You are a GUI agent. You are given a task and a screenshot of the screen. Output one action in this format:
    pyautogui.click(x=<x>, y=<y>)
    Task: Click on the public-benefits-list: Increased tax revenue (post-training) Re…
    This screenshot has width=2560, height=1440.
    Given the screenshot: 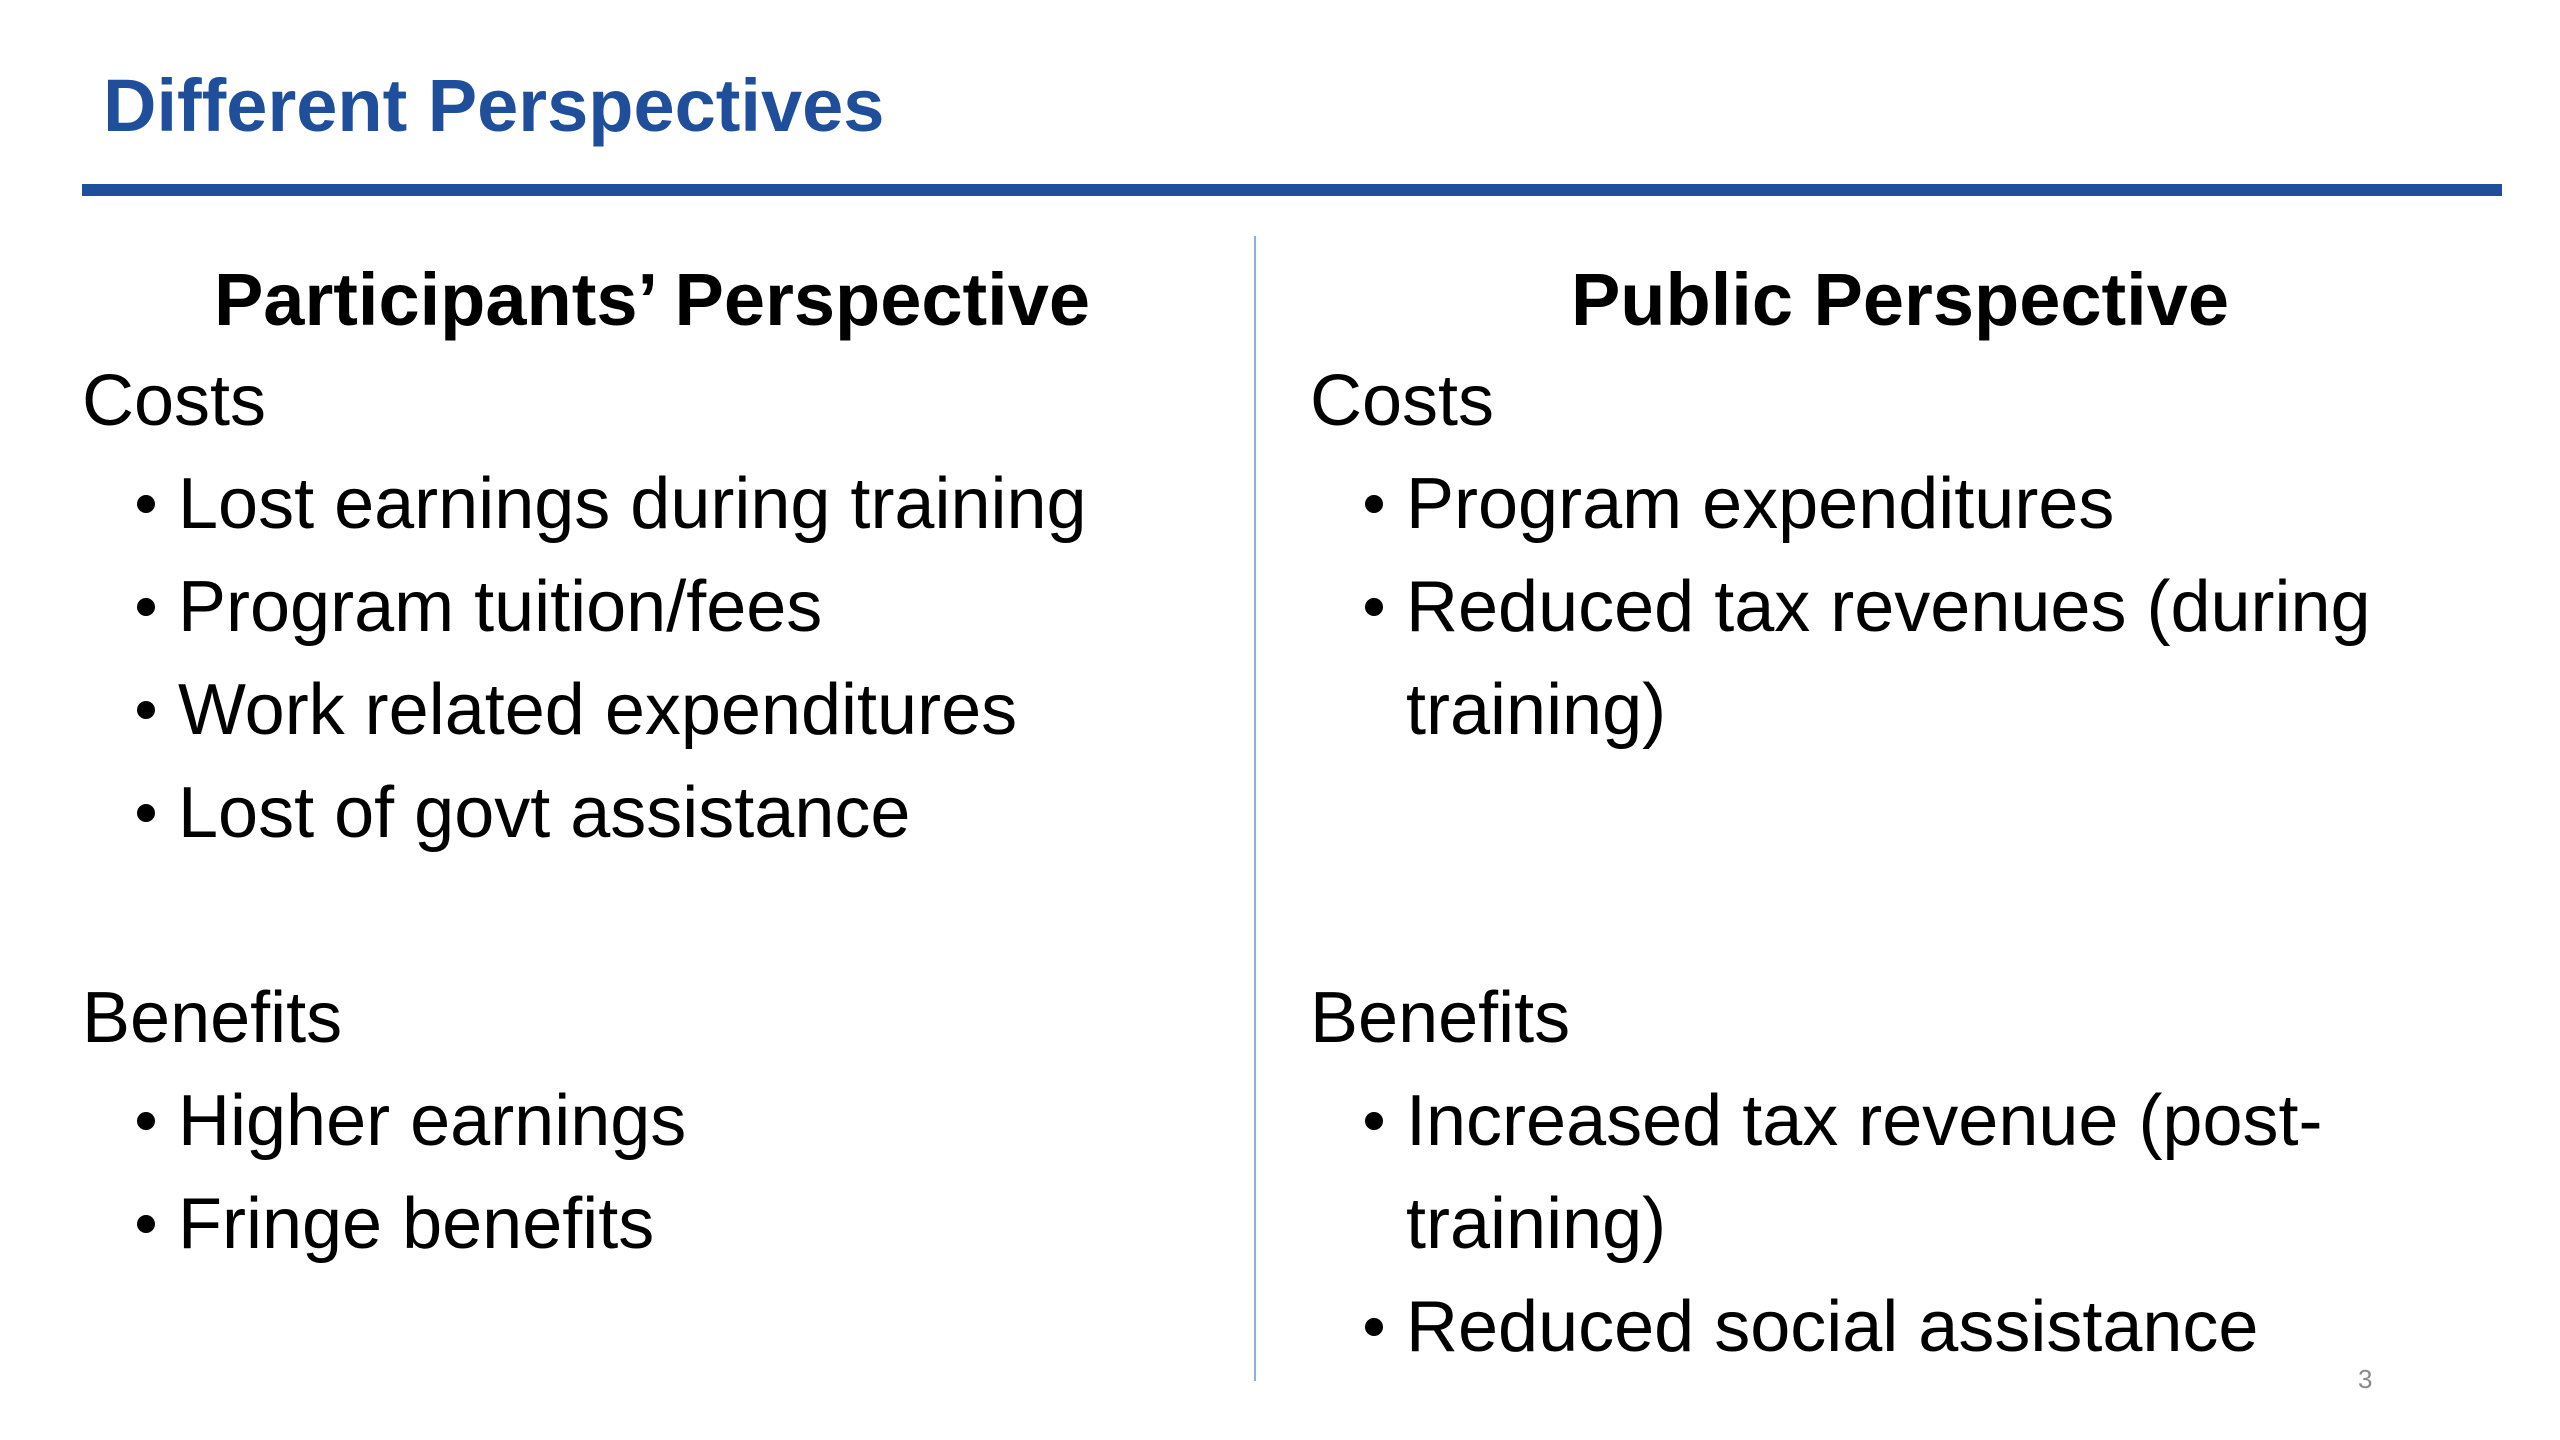 What is the action you would take?
    pyautogui.click(x=1900, y=1224)
    